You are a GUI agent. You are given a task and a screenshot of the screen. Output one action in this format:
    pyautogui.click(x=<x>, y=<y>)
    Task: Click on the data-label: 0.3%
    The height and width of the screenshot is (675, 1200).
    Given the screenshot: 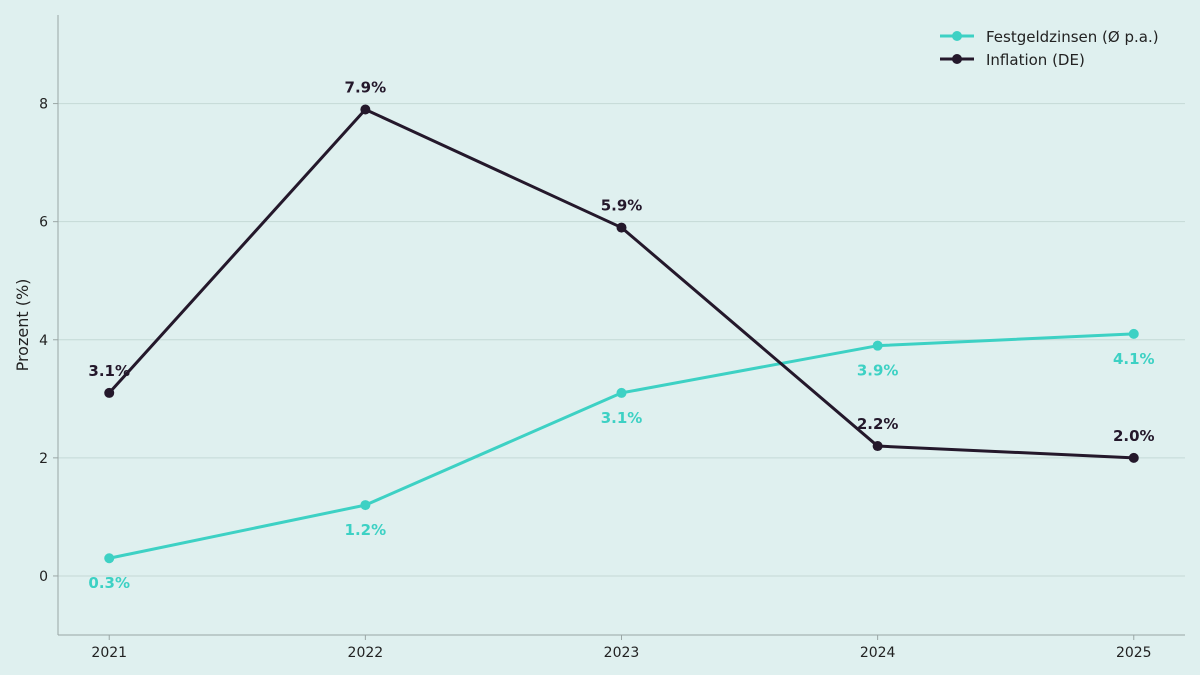 What is the action you would take?
    pyautogui.click(x=109, y=583)
    